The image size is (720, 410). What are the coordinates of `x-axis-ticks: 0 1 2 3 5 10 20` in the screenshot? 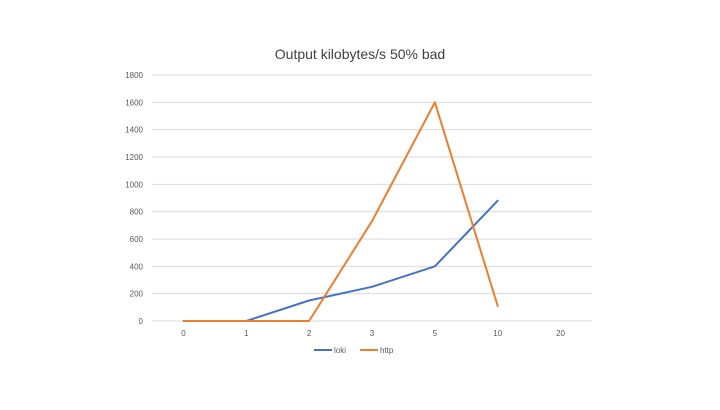 It's located at (373, 333).